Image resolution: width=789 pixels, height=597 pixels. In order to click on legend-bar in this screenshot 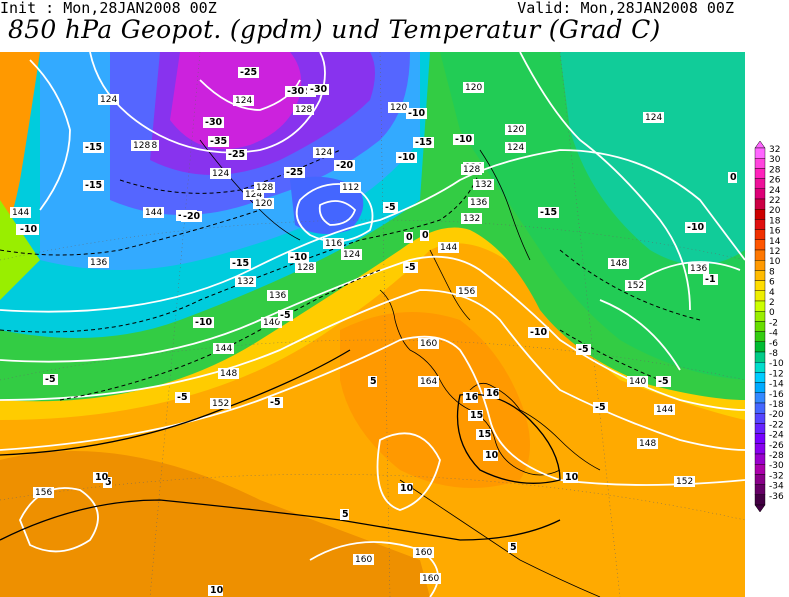, I will do `click(760, 326)`.